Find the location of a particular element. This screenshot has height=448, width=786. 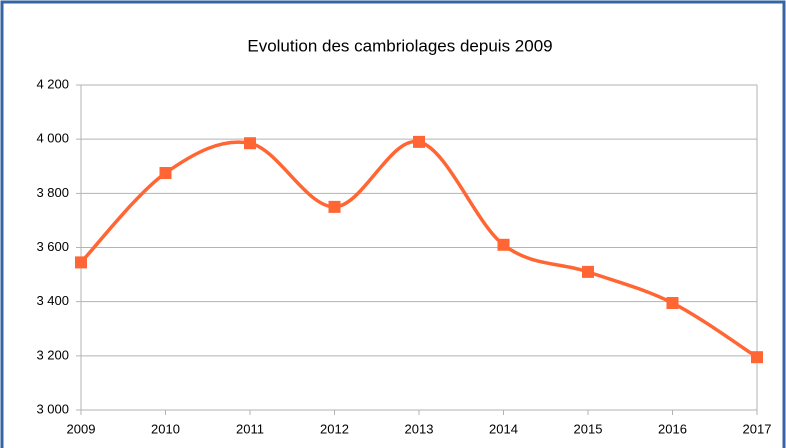

y-tick-label: 3 200 is located at coordinates (52, 354).